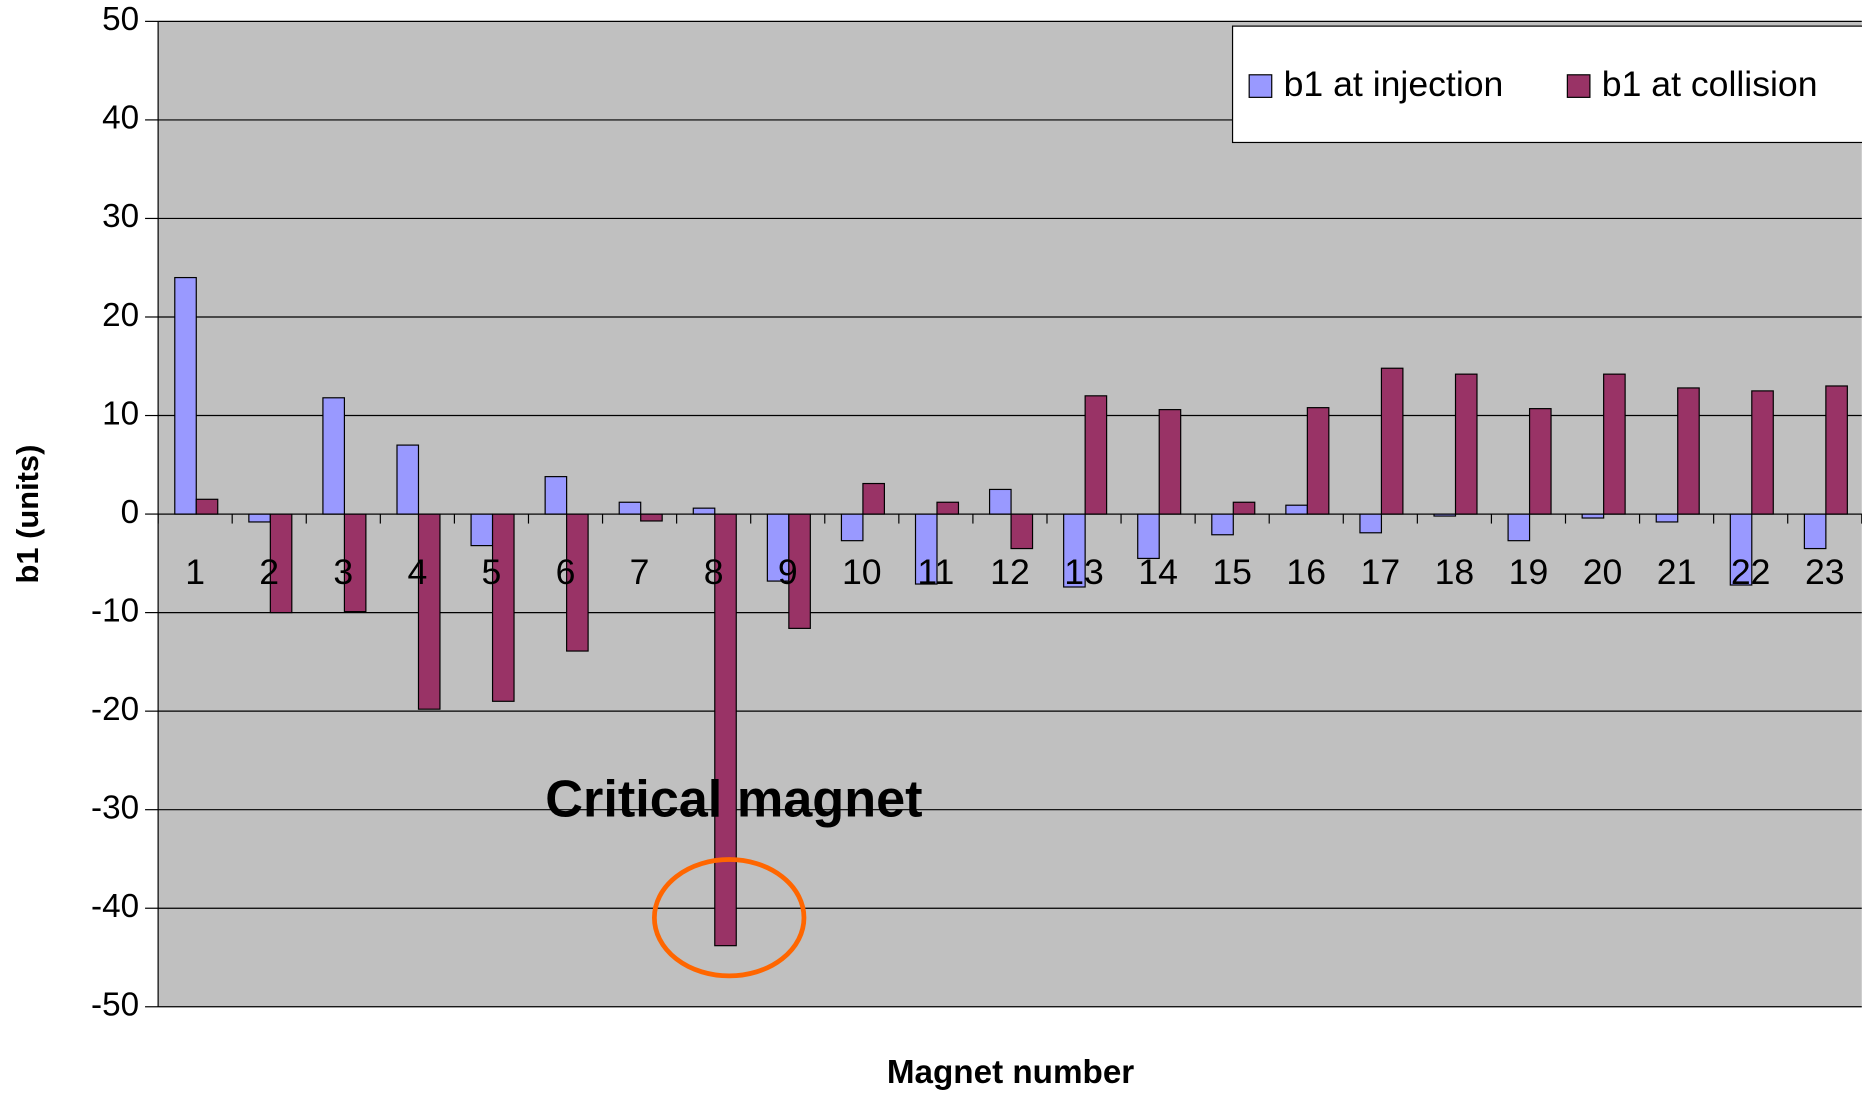 This screenshot has height=1097, width=1862. I want to click on x-tick-label: 19, so click(1529, 572).